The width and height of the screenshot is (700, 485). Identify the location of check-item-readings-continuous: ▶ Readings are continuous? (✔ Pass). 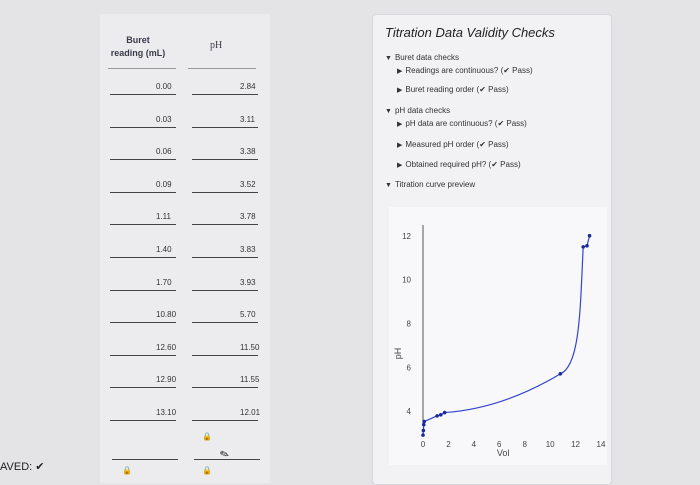
(465, 70).